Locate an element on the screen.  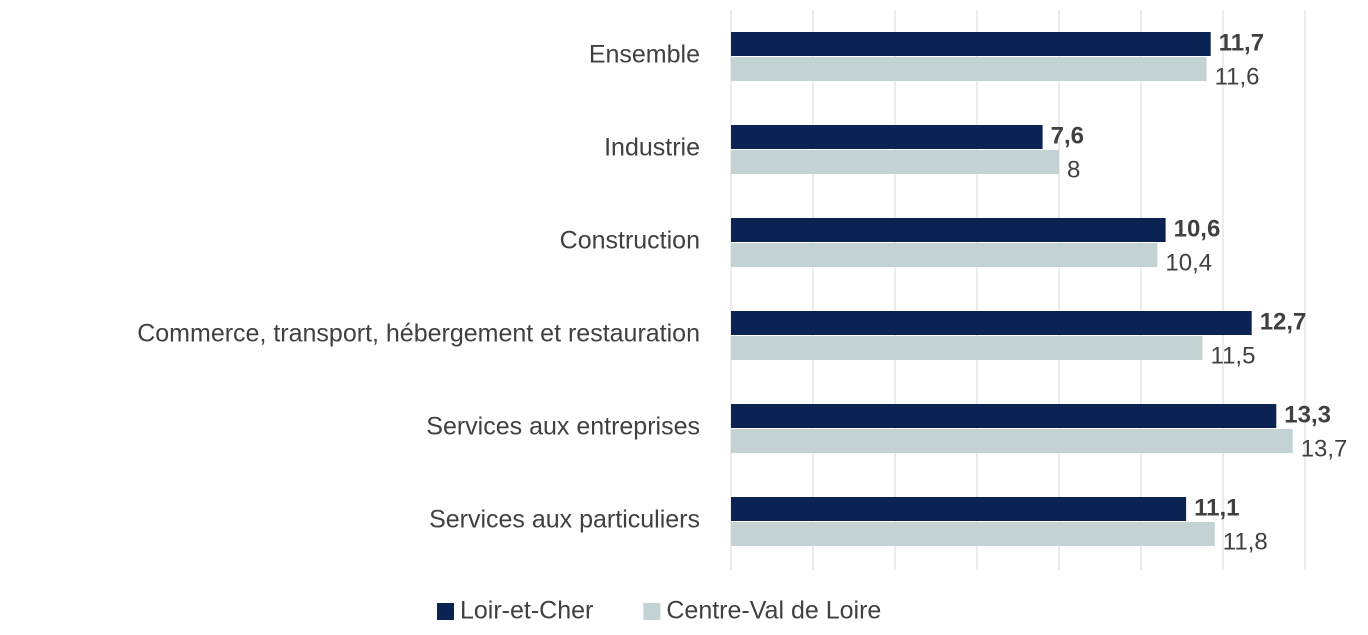
data-label: 10,6 is located at coordinates (1197, 228).